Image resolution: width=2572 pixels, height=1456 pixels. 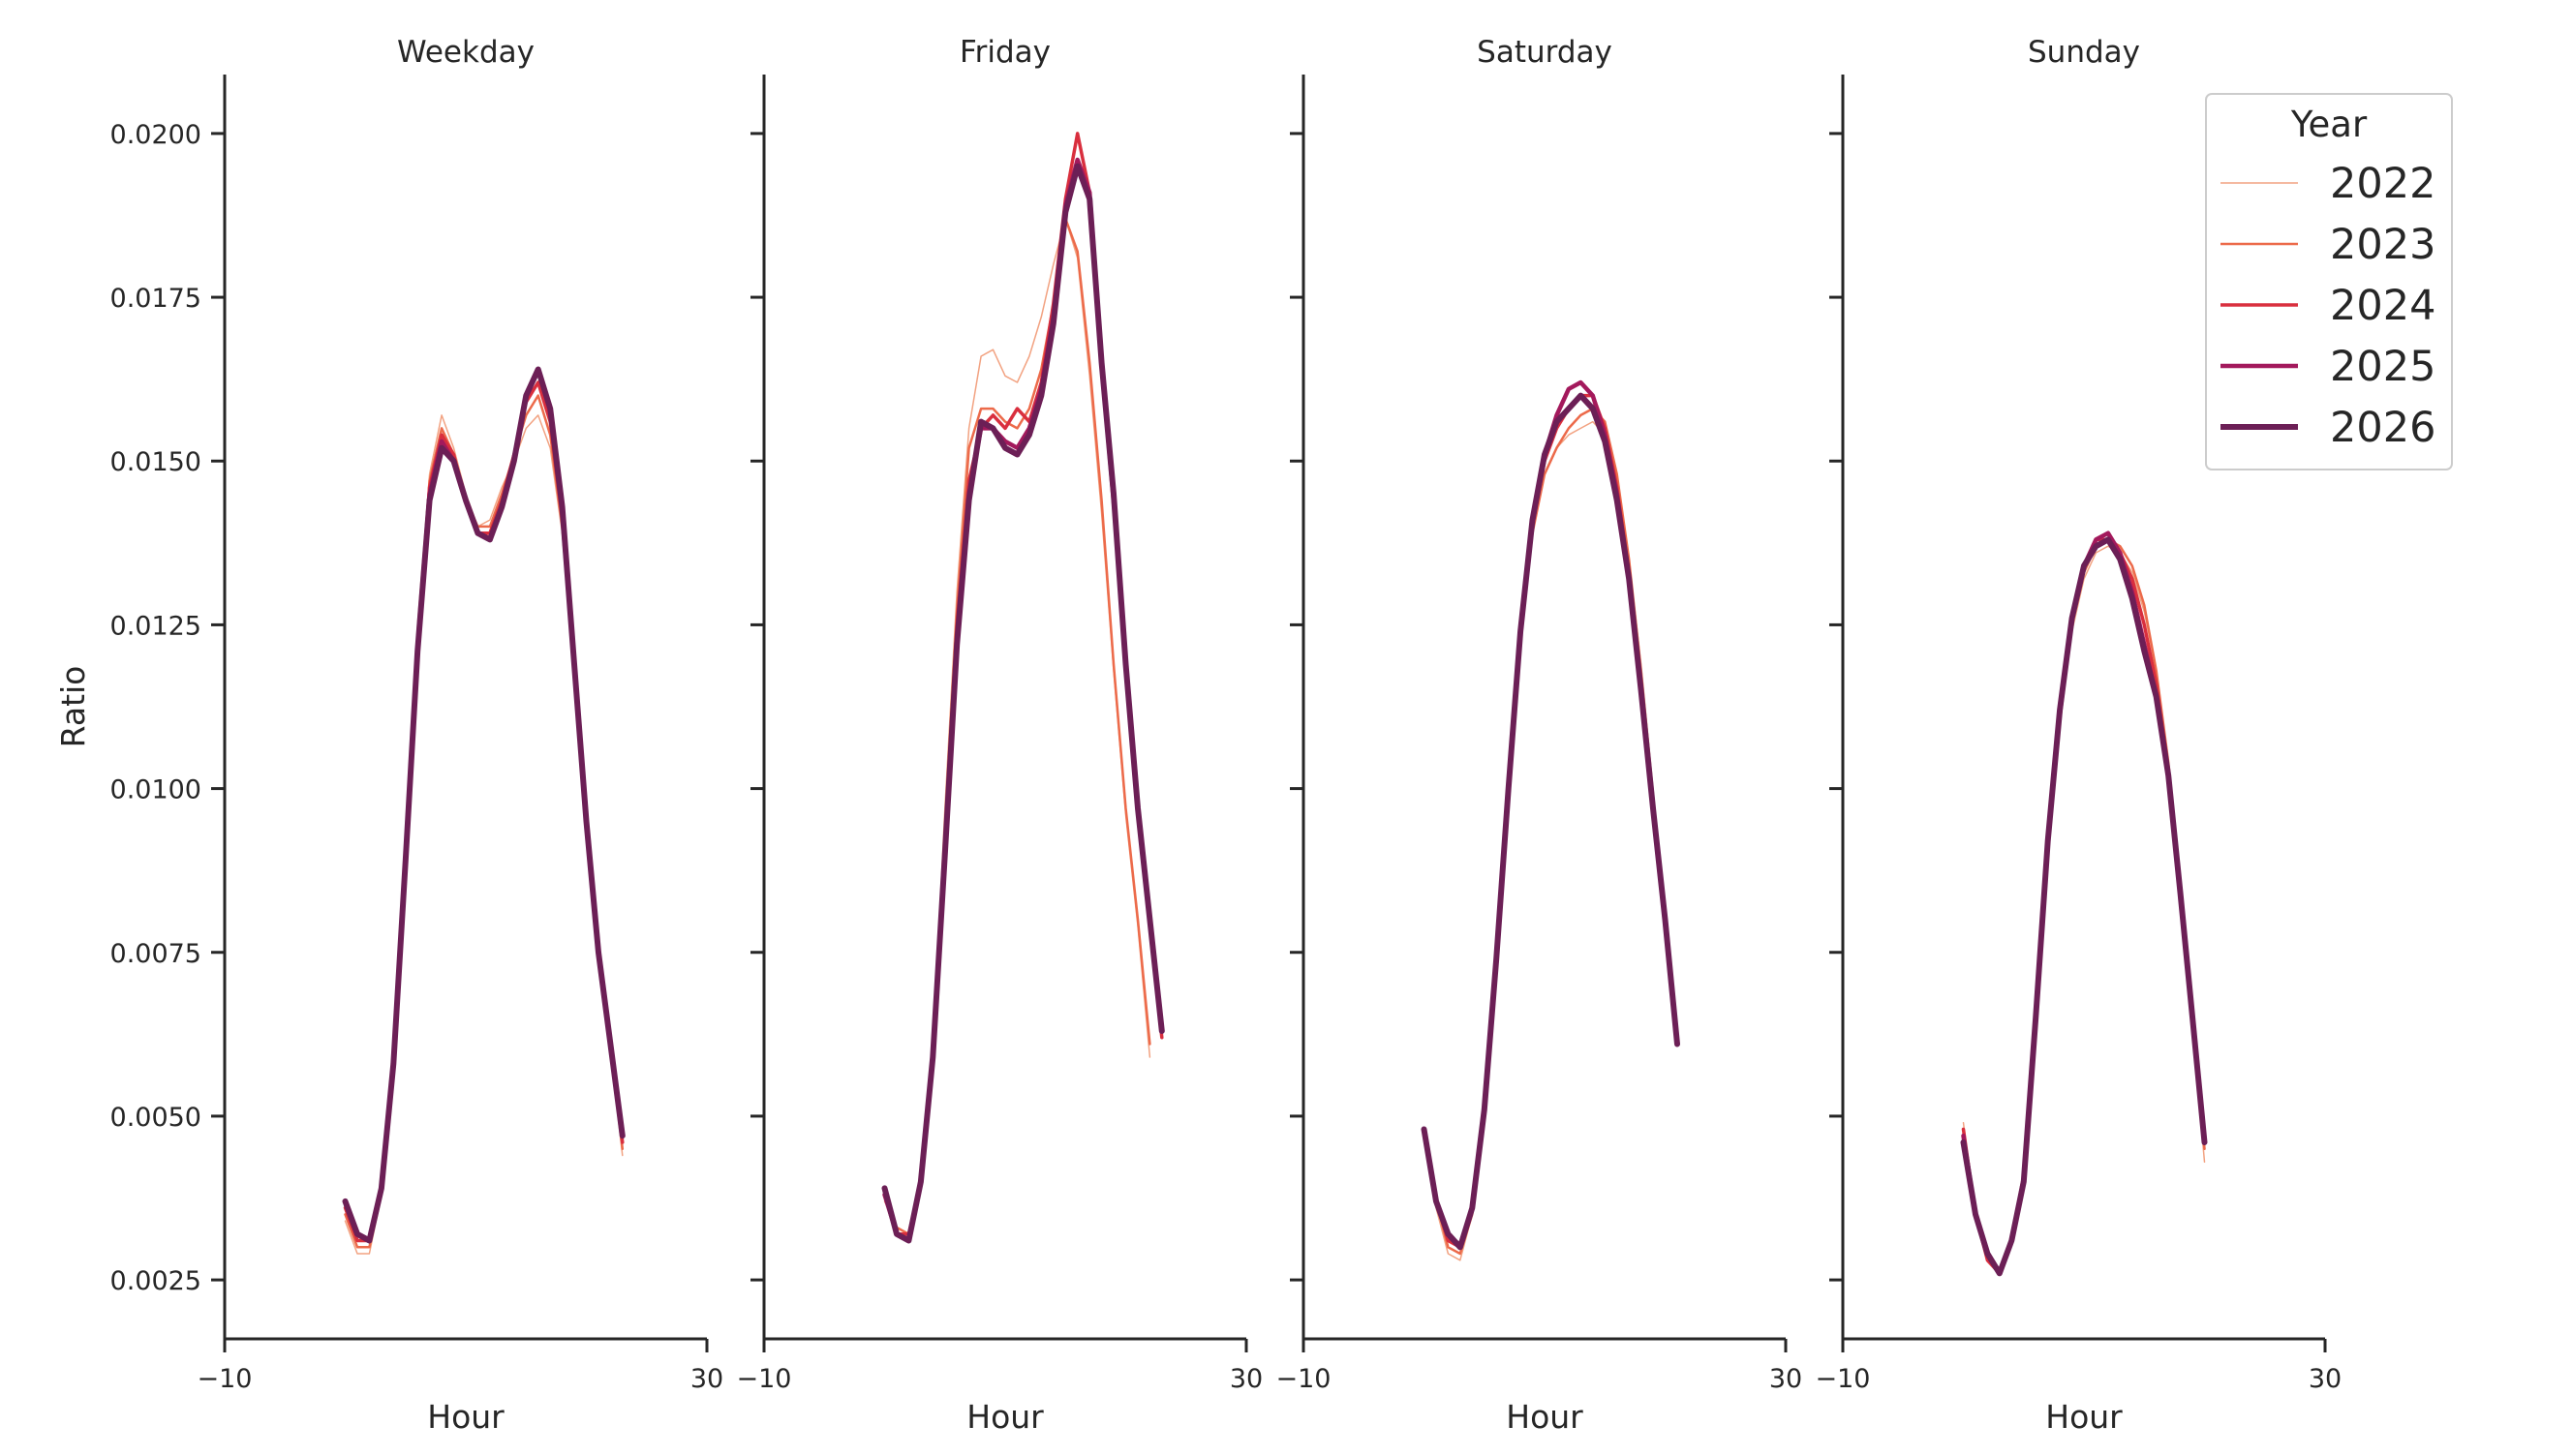 What do you see at coordinates (155, 1281) in the screenshot?
I see `y-tick-label: 0.0025` at bounding box center [155, 1281].